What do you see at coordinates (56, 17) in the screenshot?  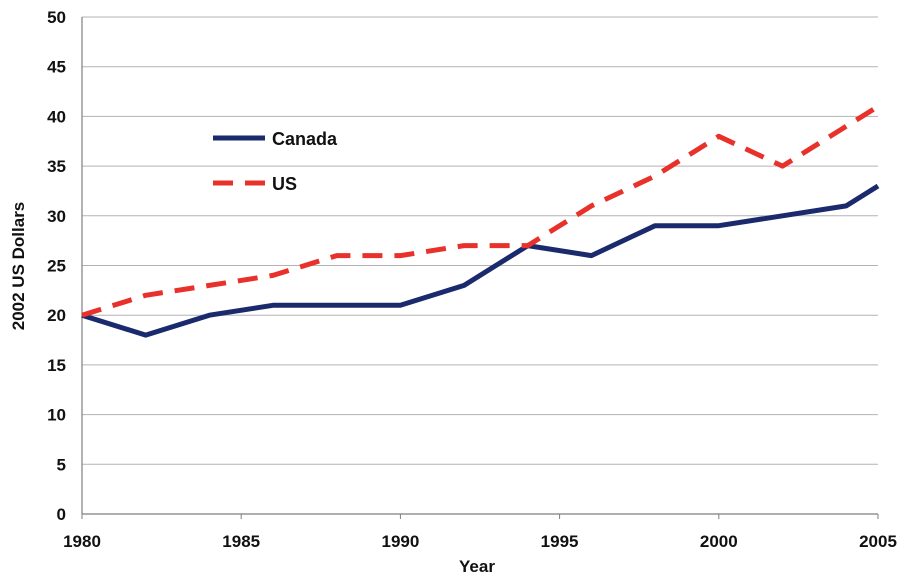 I see `y-tick-label: 50` at bounding box center [56, 17].